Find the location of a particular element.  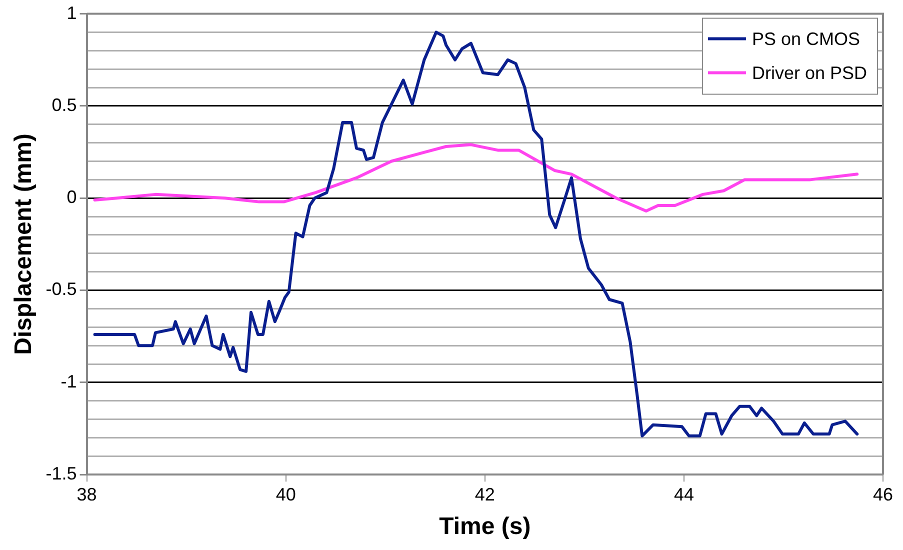

y-axis-title: Displacement (mm) is located at coordinates (24, 244).